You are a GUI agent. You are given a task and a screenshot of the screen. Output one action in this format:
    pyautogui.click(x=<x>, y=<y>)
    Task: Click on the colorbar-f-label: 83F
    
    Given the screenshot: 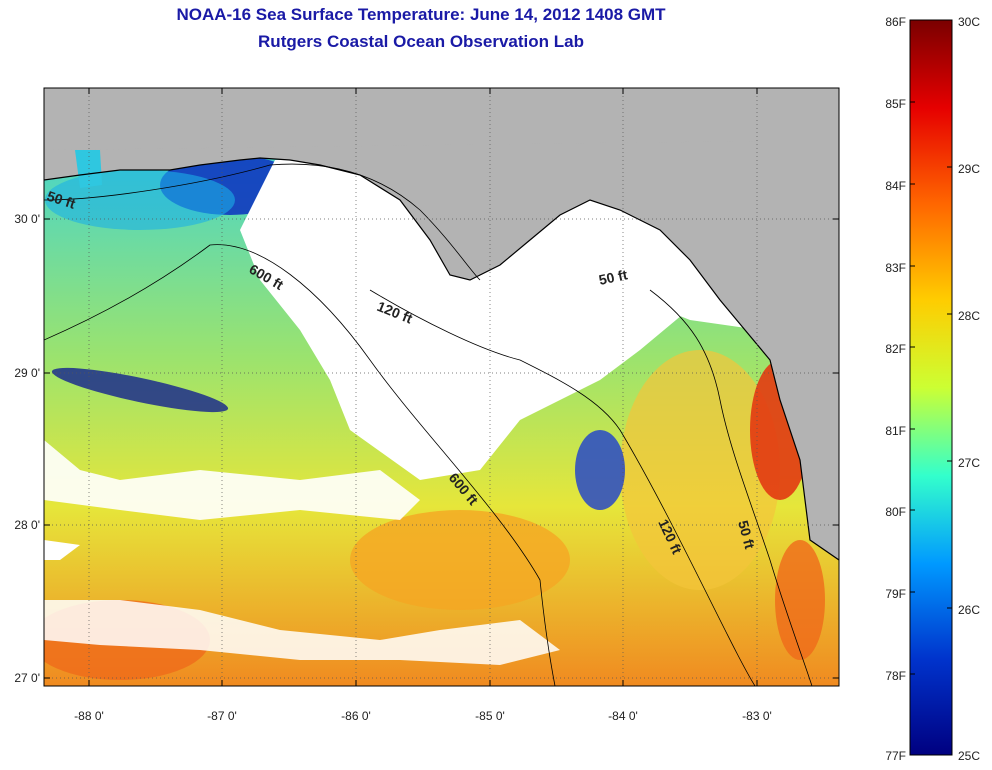 What is the action you would take?
    pyautogui.click(x=895, y=268)
    